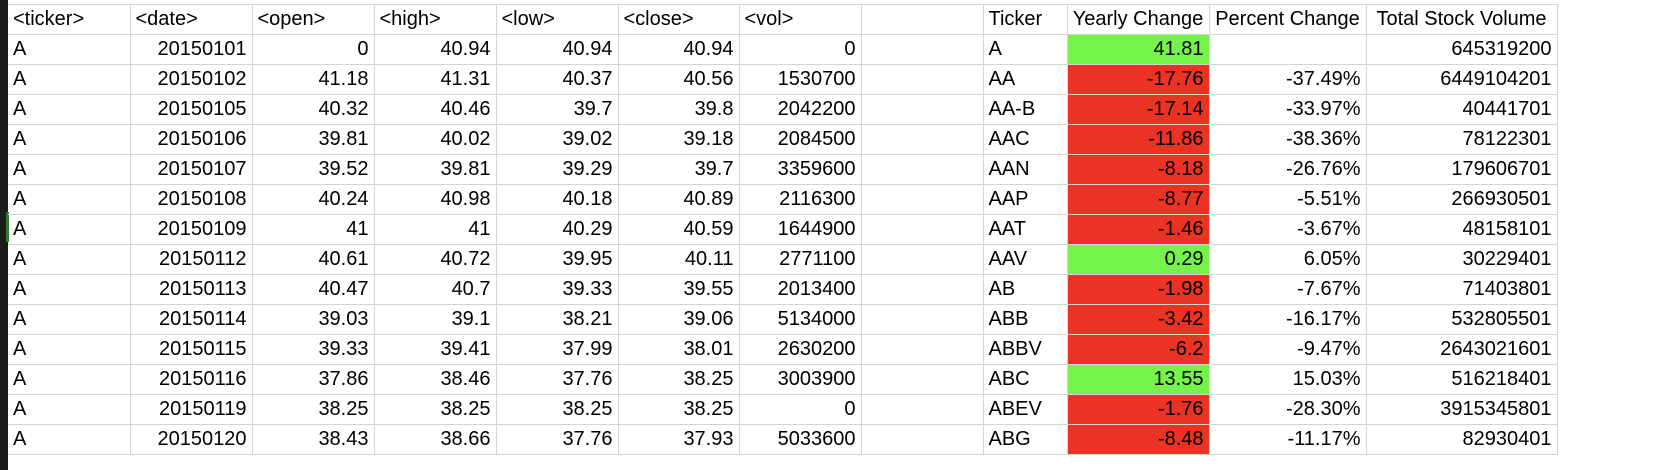 The height and width of the screenshot is (470, 1664). What do you see at coordinates (1462, 319) in the screenshot?
I see `summary-cell-total-volume: 532805501` at bounding box center [1462, 319].